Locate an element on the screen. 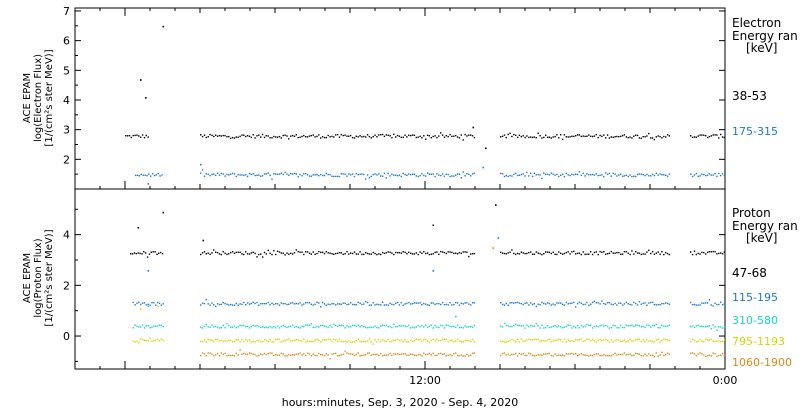  proton-ylabel-line3: [1/(cm²s ster MeV)] is located at coordinates (49, 277).